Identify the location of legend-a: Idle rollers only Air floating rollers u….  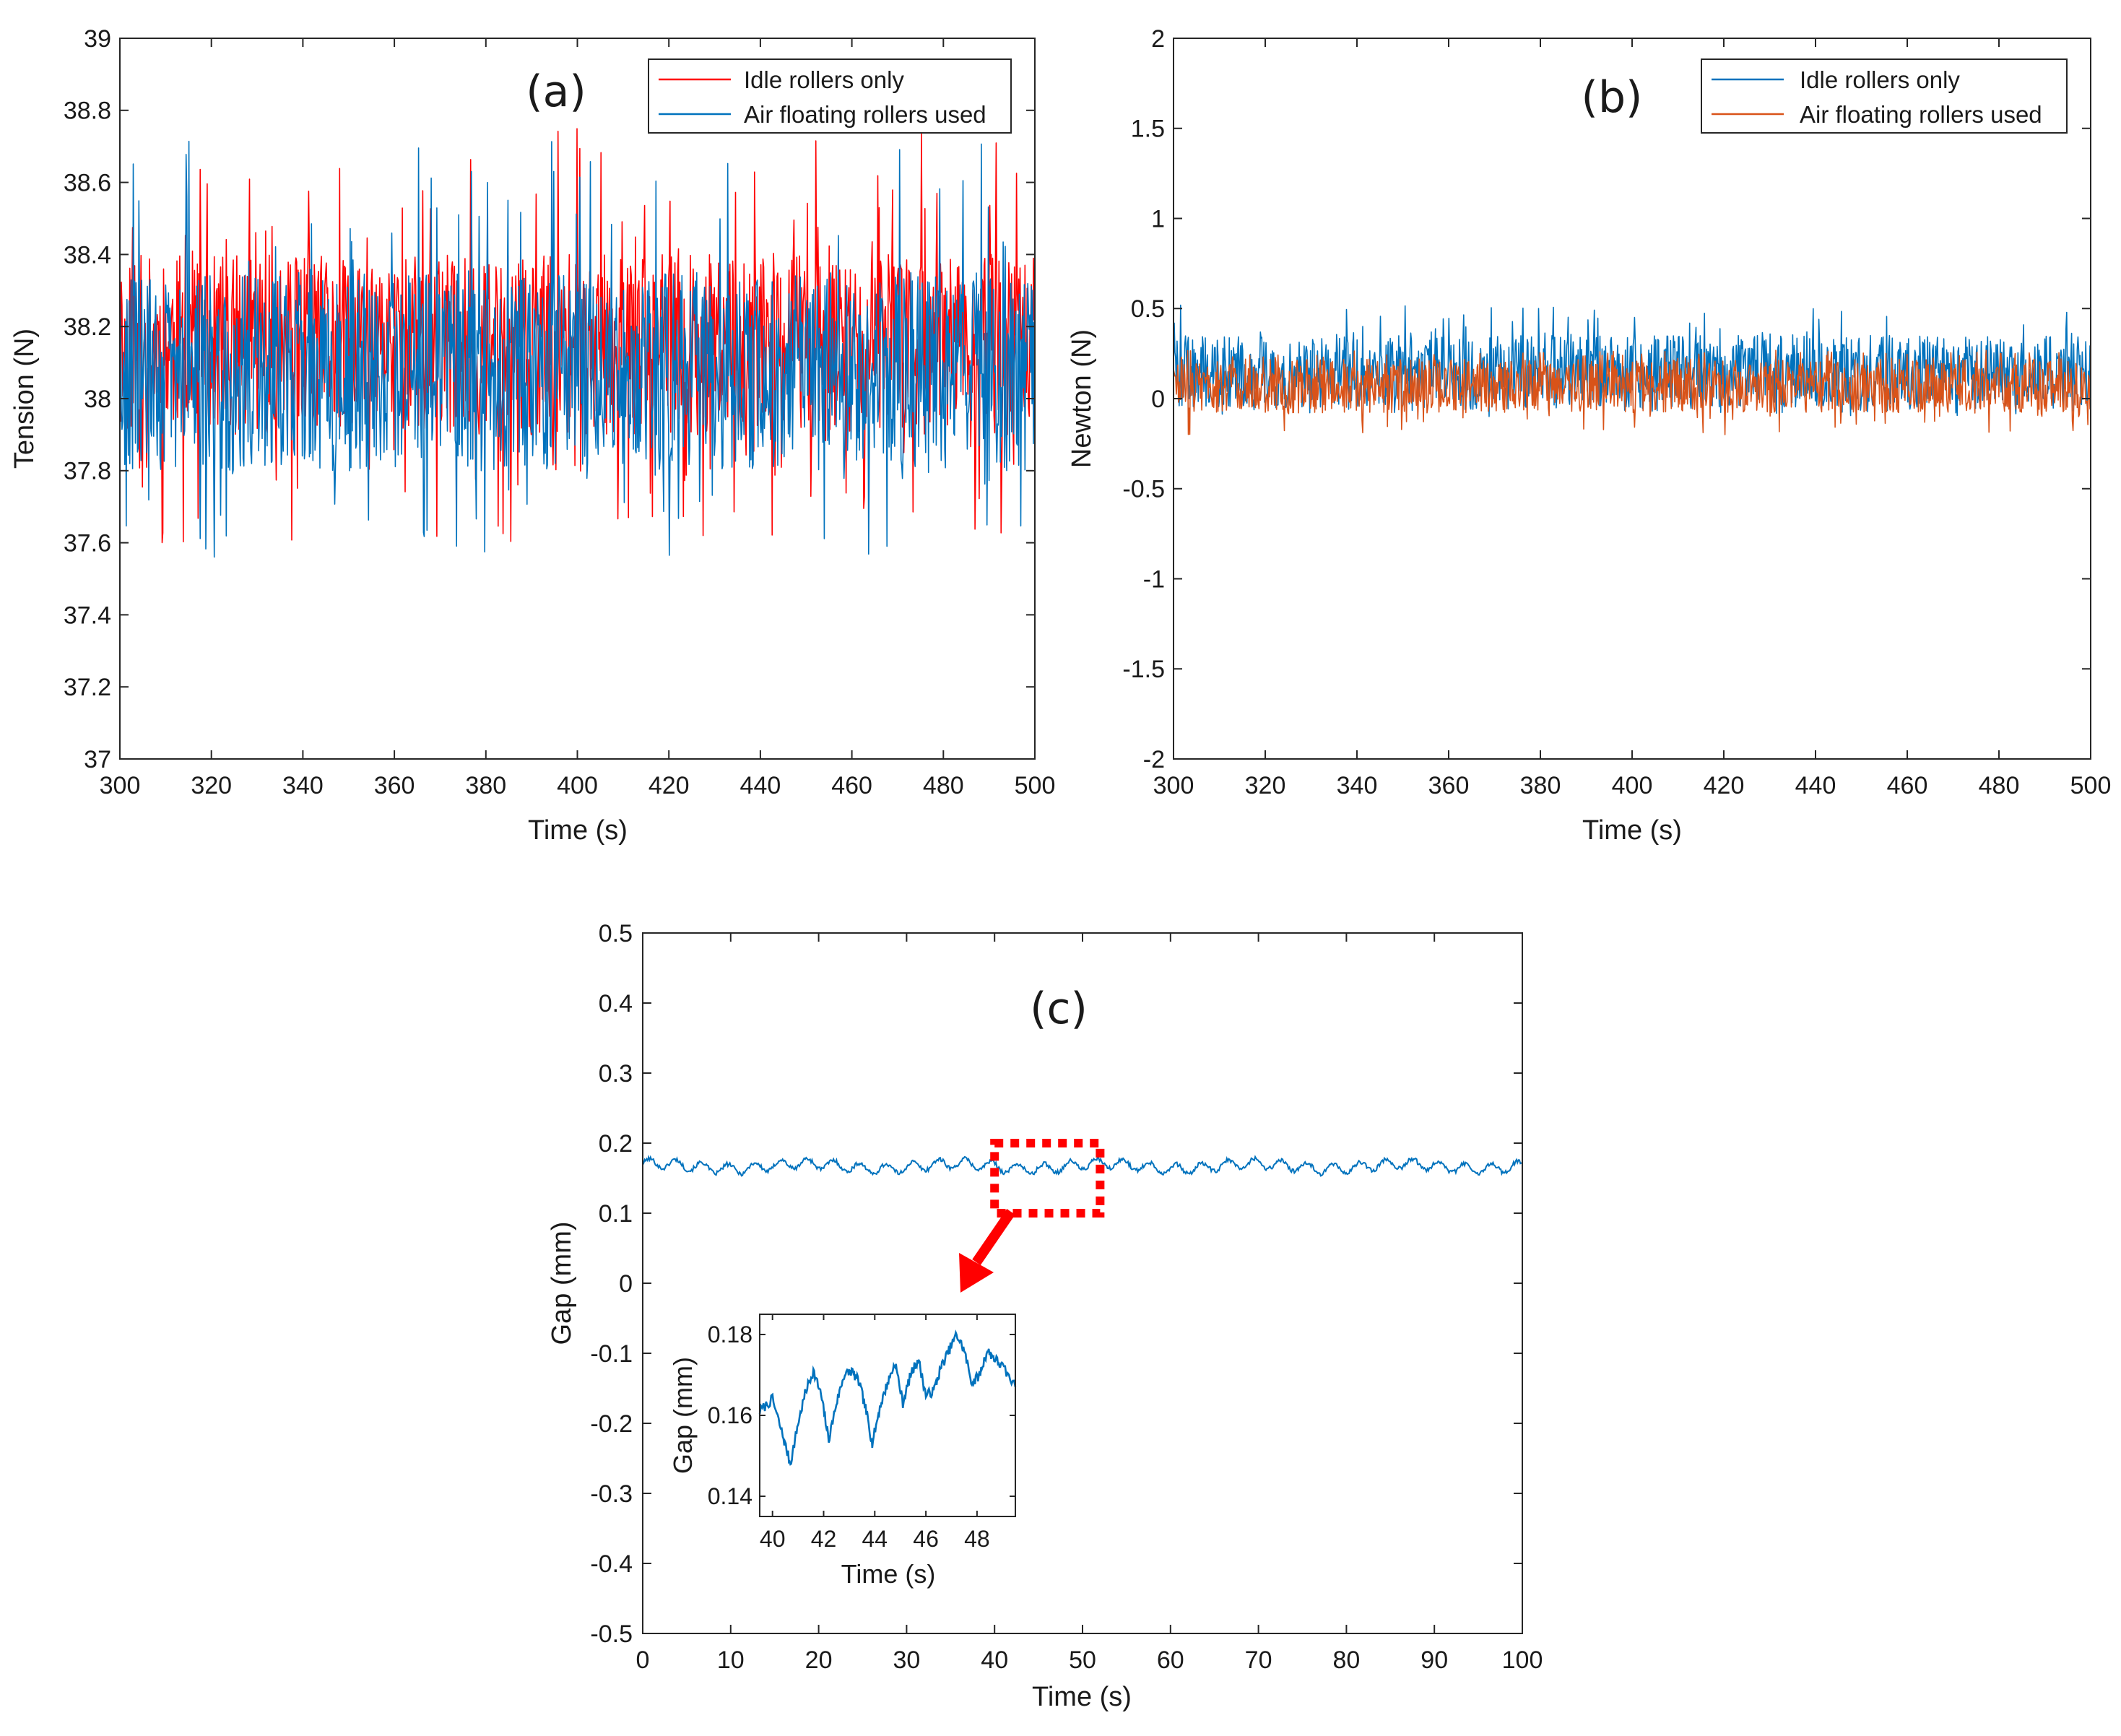
(830, 96).